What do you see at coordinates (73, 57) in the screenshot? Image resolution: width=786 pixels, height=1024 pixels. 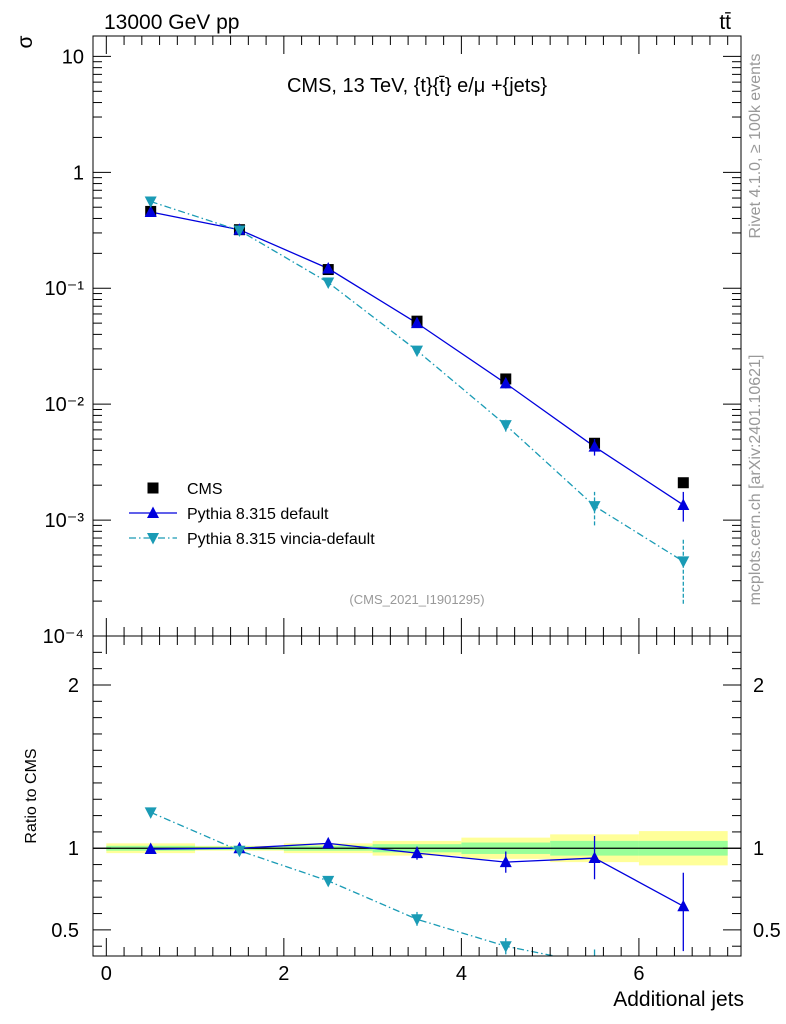 I see `main-ytick-label-1: 10` at bounding box center [73, 57].